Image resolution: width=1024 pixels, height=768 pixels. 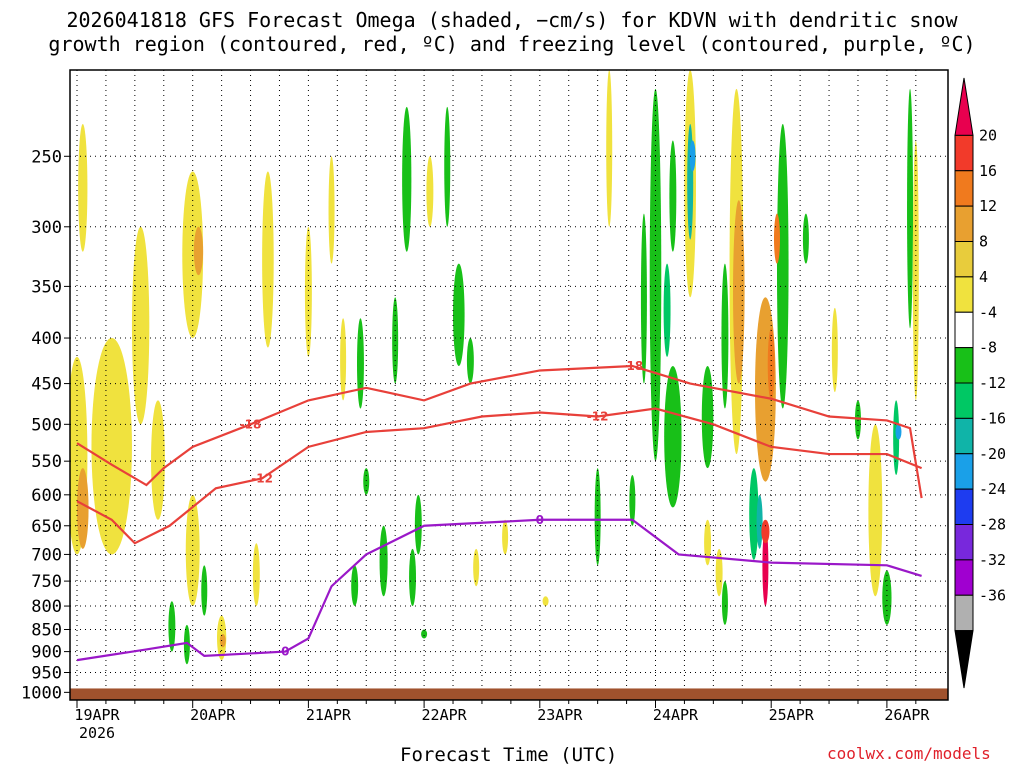 What do you see at coordinates (46, 385) in the screenshot?
I see `y-tick-label-450: 450` at bounding box center [46, 385].